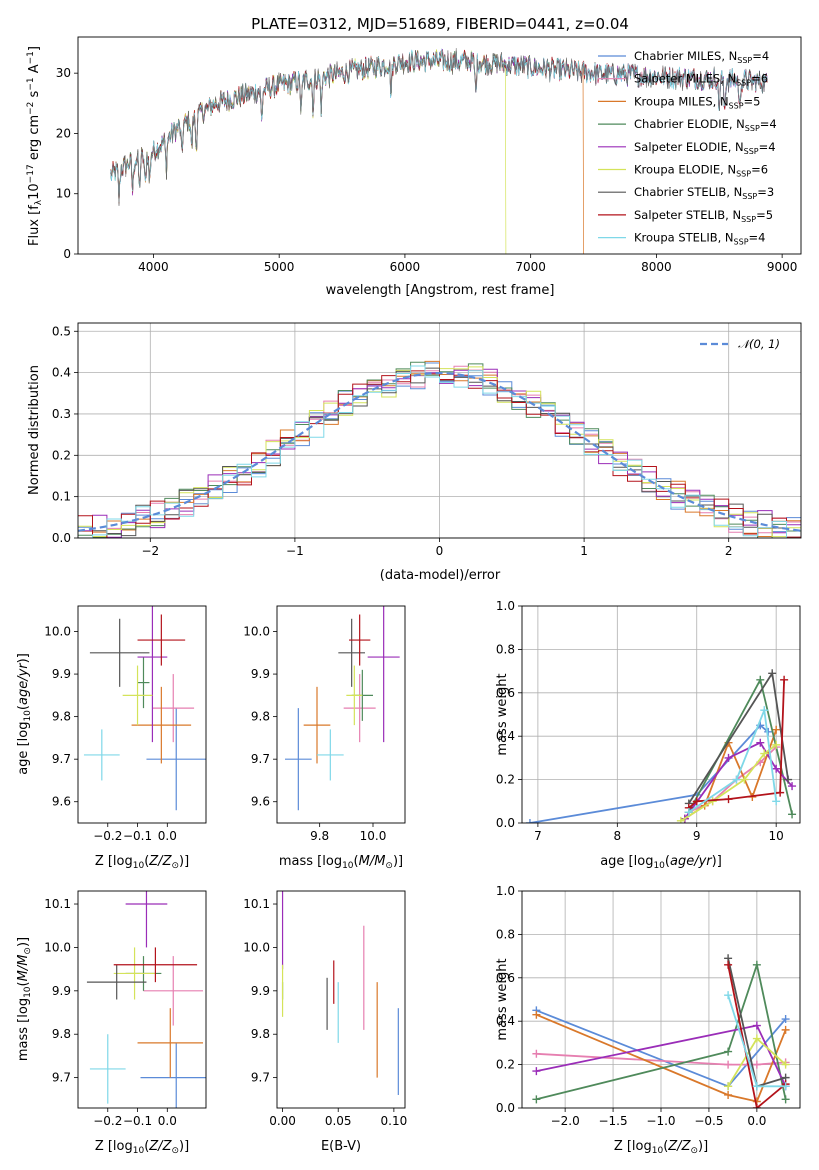  What do you see at coordinates (150, 551) in the screenshot?
I see `x-tick-label: −2` at bounding box center [150, 551].